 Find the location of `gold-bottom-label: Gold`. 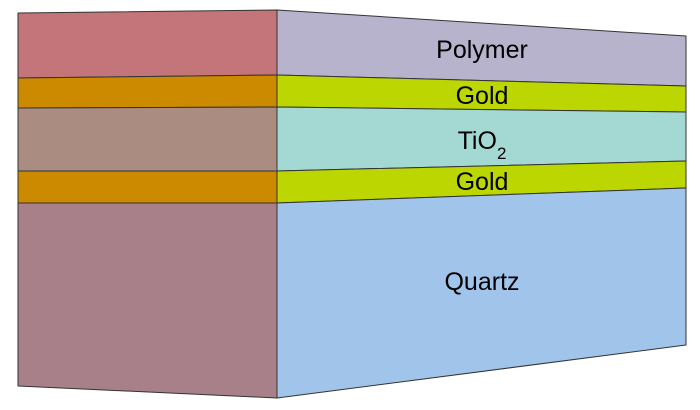

gold-bottom-label: Gold is located at coordinates (482, 182).